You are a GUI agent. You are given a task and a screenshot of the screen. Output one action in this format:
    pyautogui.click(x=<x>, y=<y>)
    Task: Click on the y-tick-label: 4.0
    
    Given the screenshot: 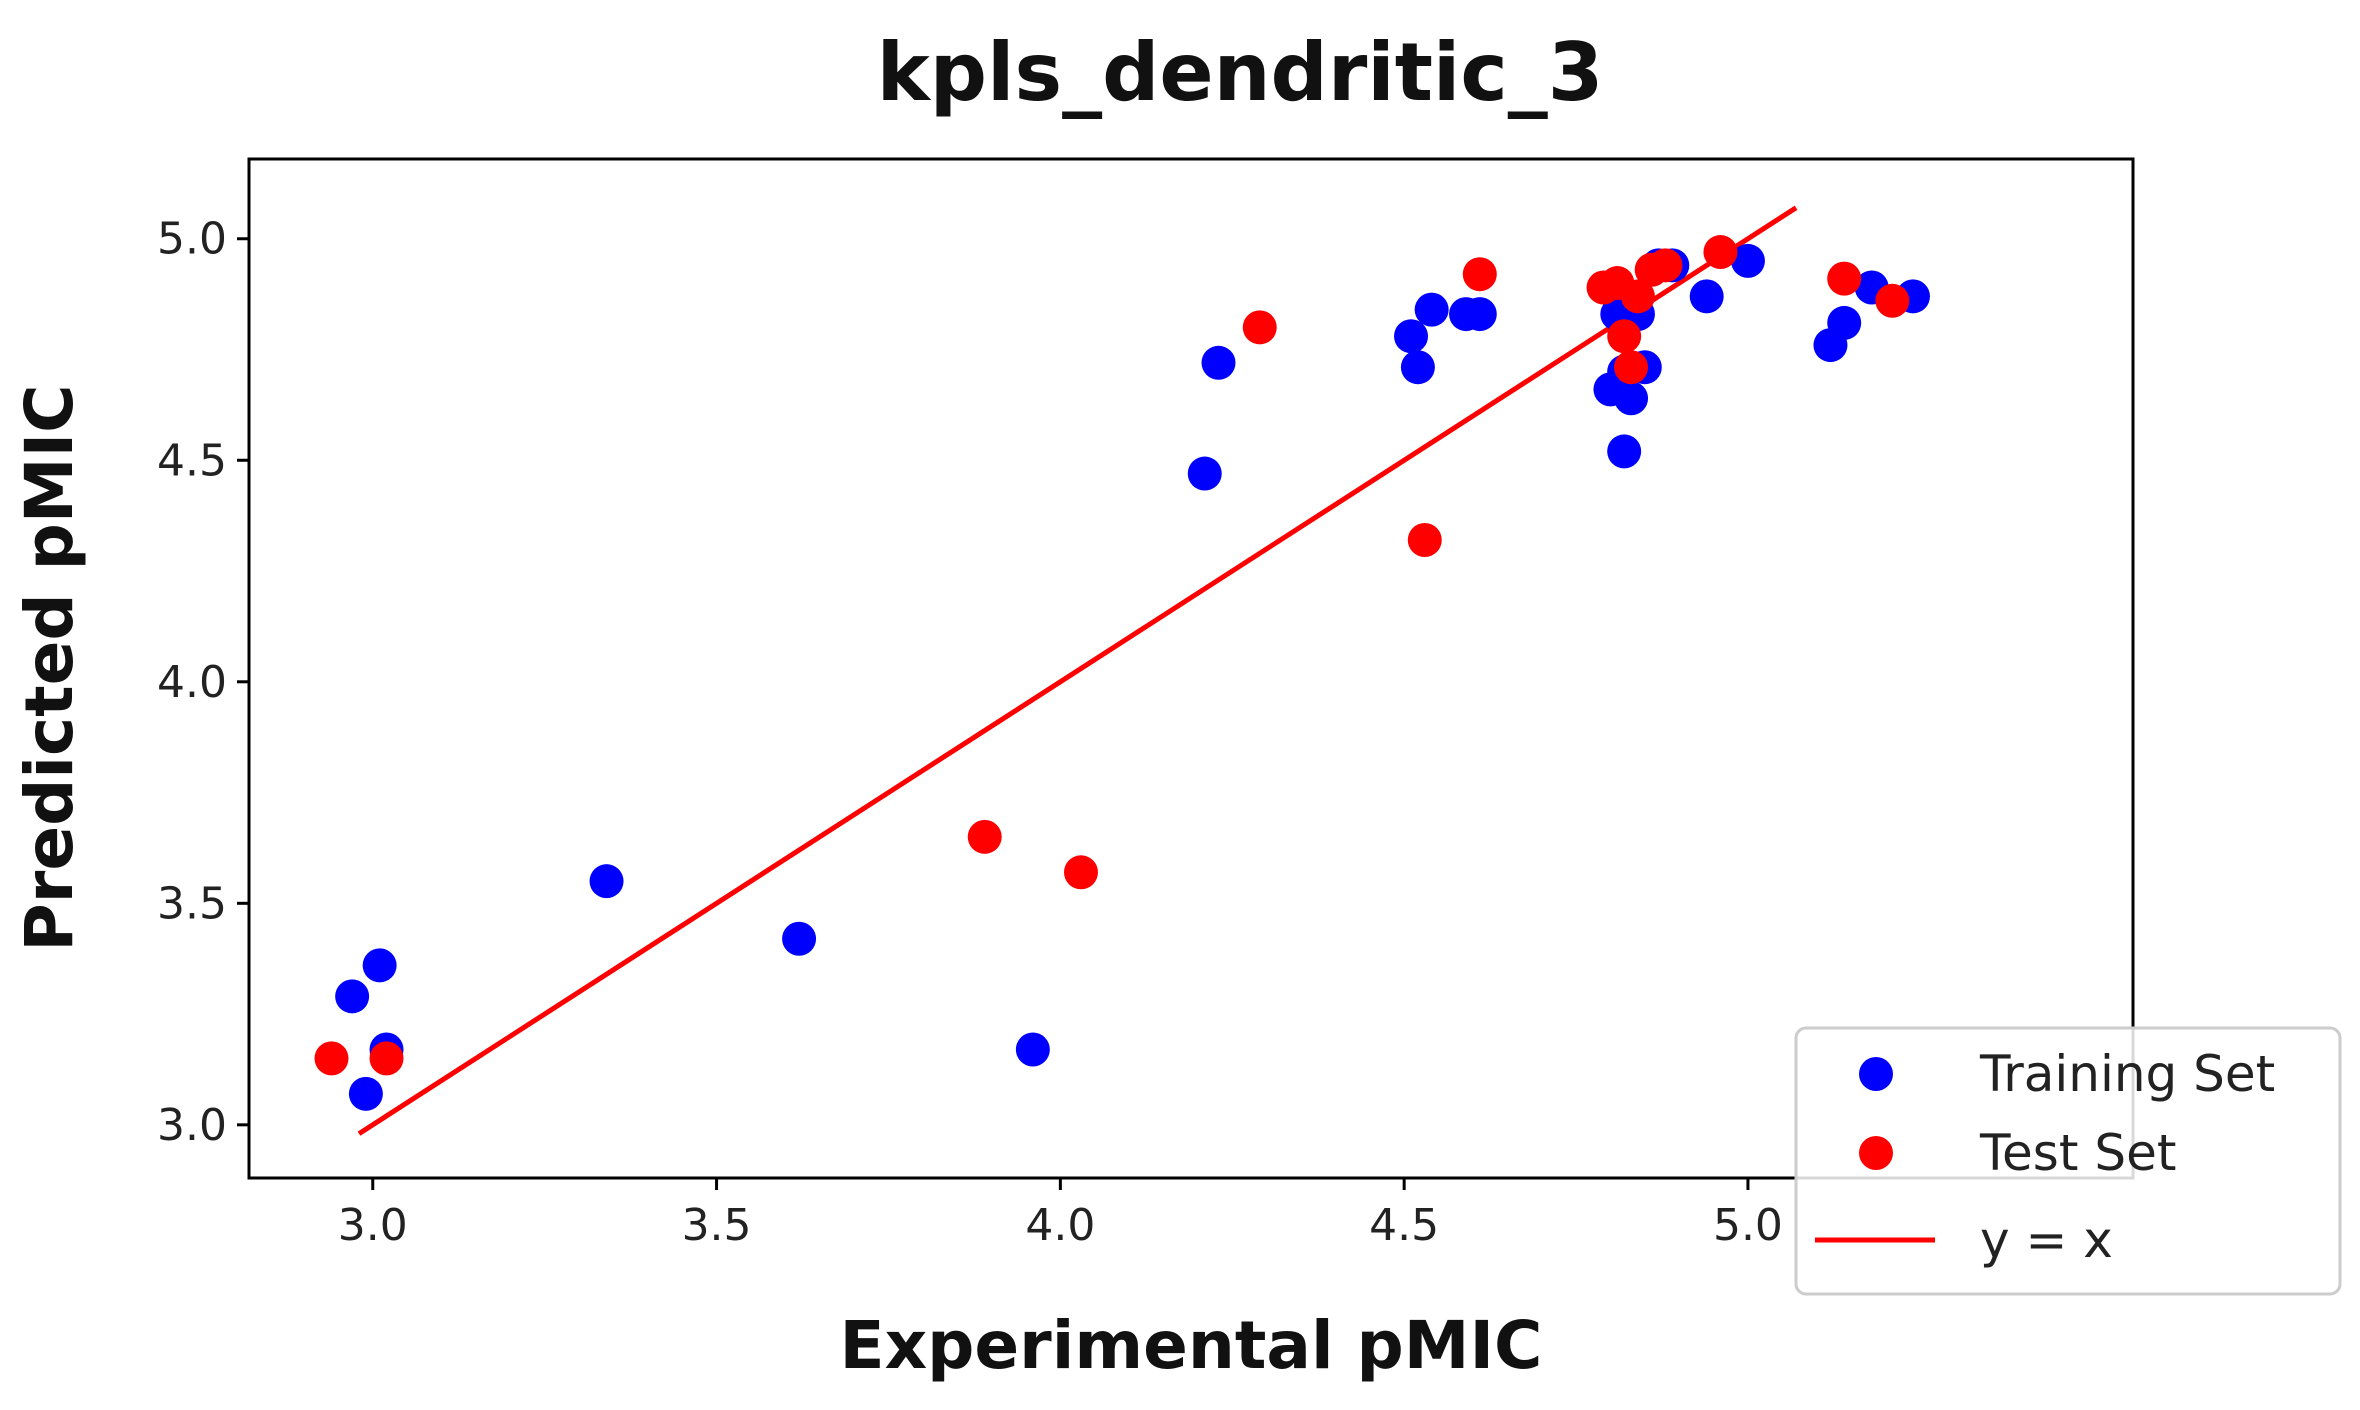 What is the action you would take?
    pyautogui.click(x=192, y=682)
    